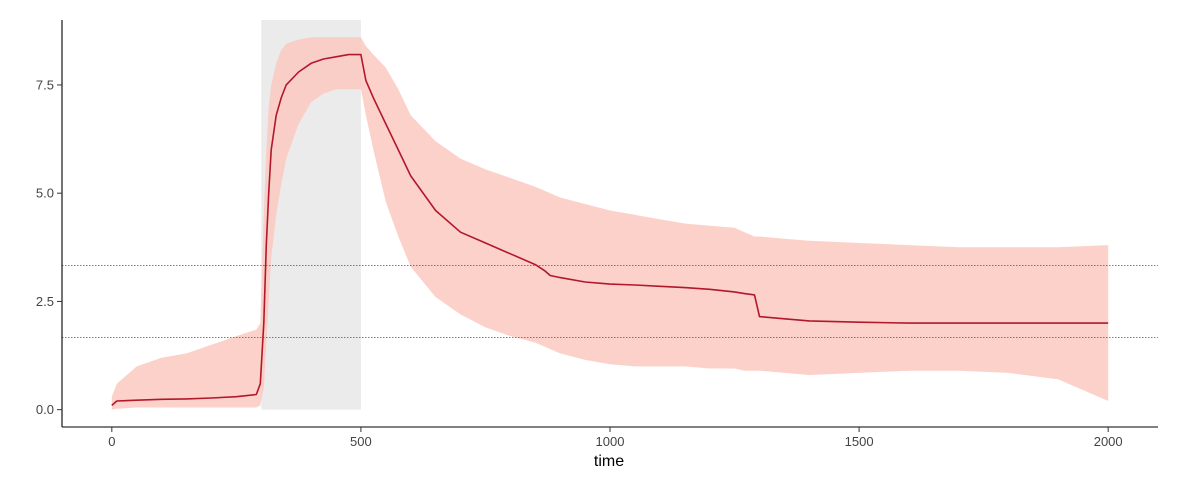  Describe the element at coordinates (361, 441) in the screenshot. I see `x-tick-label: 500` at that location.